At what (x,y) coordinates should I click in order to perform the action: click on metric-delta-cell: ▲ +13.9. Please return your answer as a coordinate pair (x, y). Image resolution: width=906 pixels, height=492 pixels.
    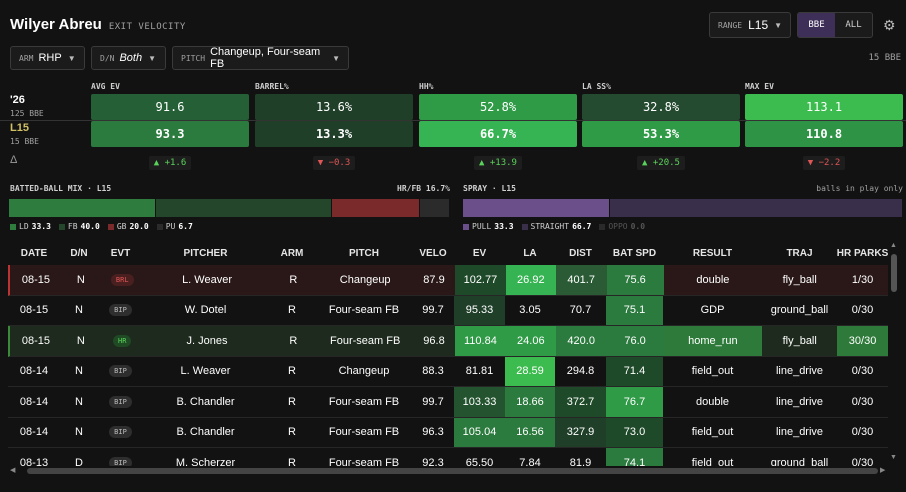
    Looking at the image, I should click on (498, 161).